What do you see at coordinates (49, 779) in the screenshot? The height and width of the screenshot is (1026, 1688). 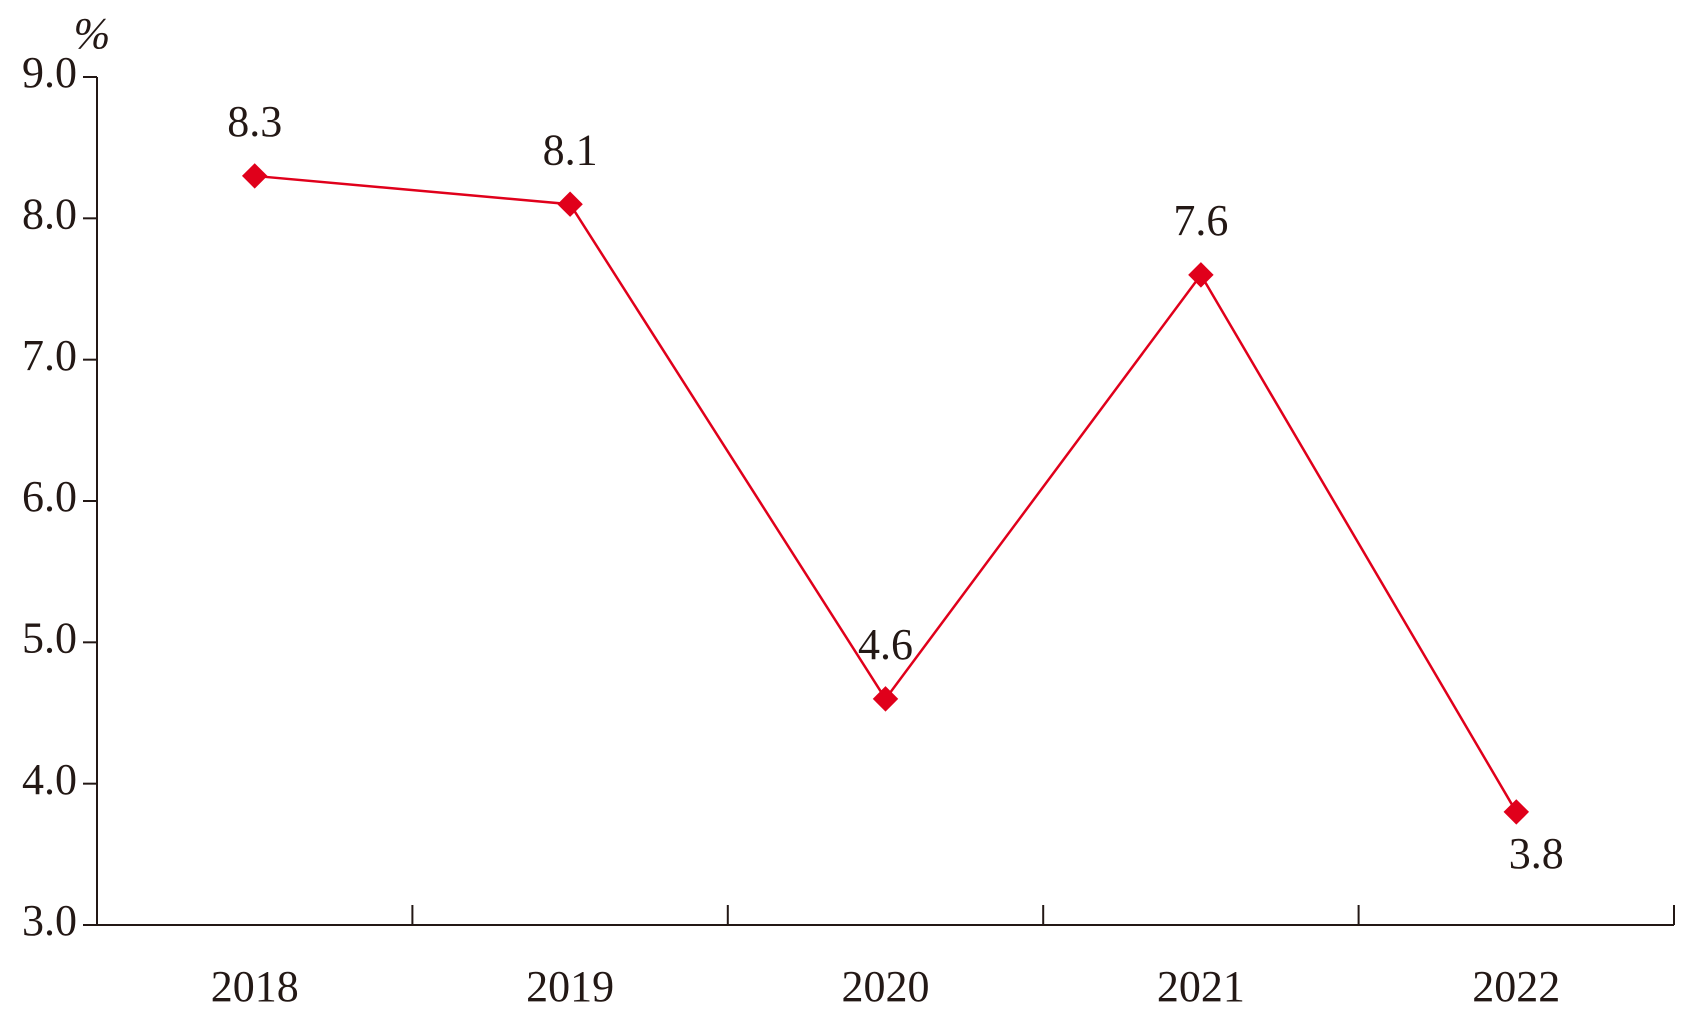 I see `y-tick-label: 4.0` at bounding box center [49, 779].